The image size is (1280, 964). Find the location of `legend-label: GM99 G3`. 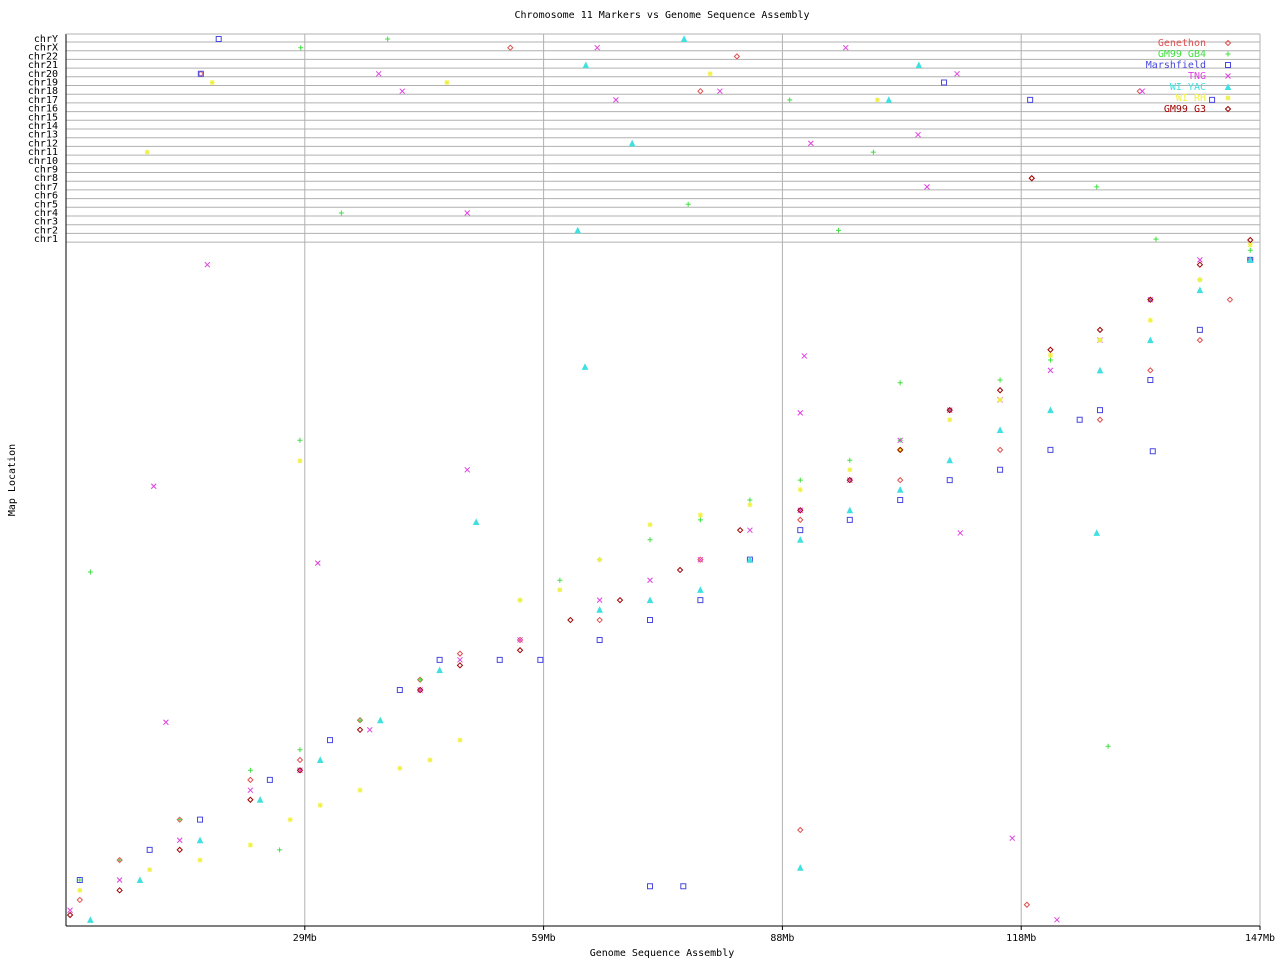

legend-label: GM99 G3 is located at coordinates (1185, 109).